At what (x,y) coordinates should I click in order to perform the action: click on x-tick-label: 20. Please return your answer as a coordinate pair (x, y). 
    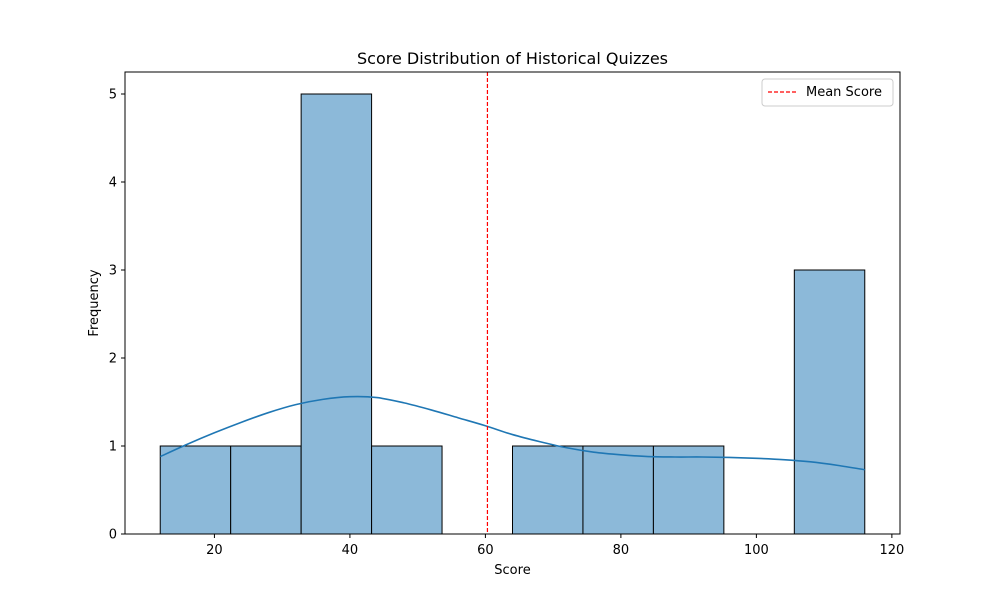
    Looking at the image, I should click on (214, 550).